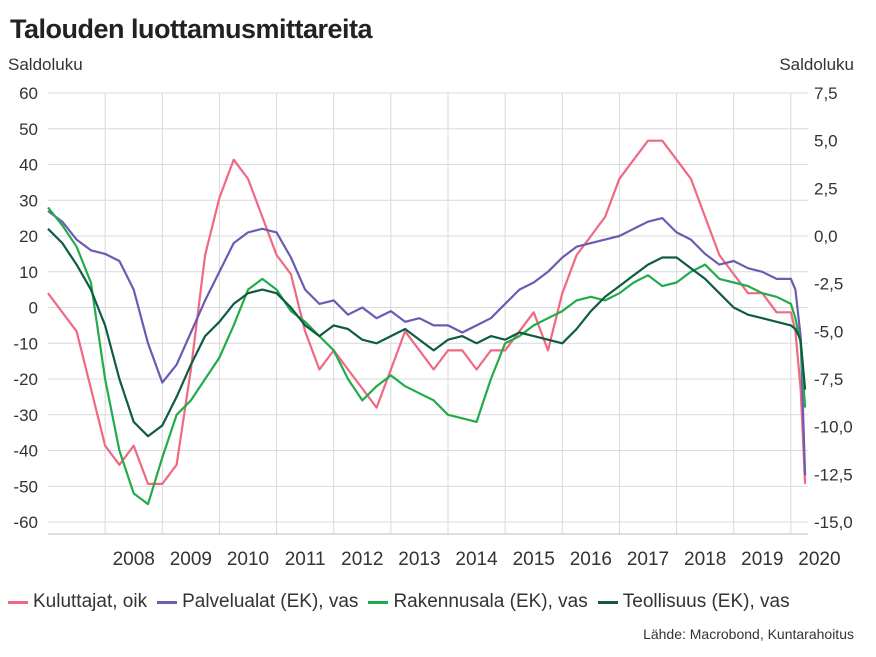 Image resolution: width=876 pixels, height=657 pixels. Describe the element at coordinates (90, 601) in the screenshot. I see `legend-label-kuluttajat: Kuluttajat, oik` at that location.